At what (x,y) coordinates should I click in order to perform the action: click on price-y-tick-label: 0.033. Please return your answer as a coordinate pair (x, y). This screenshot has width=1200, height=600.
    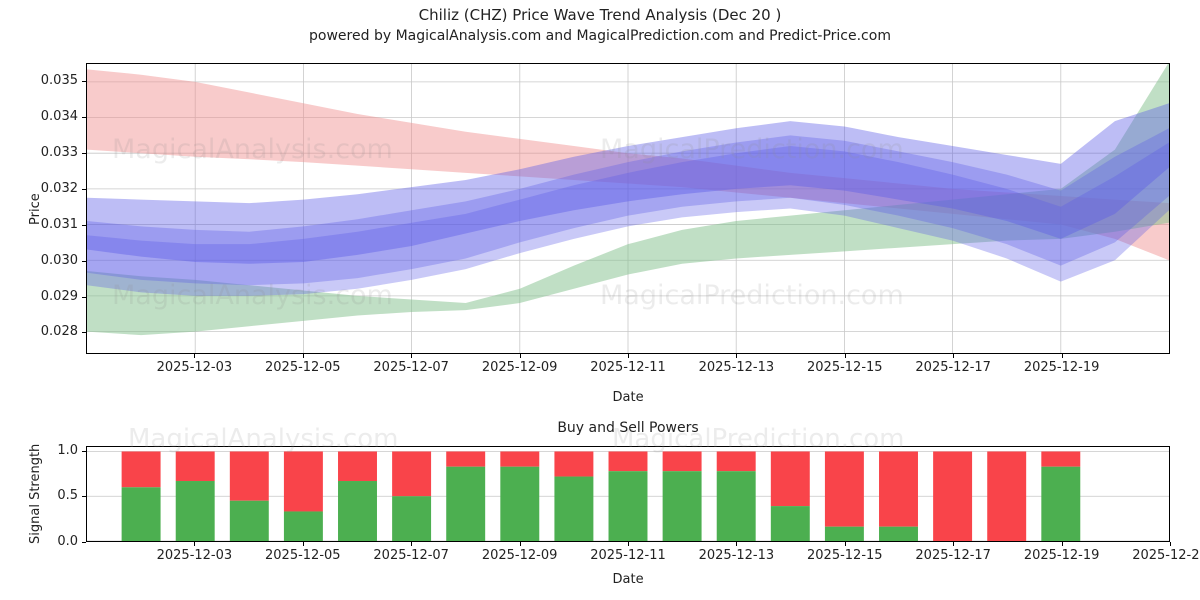
    Looking at the image, I should click on (59, 152).